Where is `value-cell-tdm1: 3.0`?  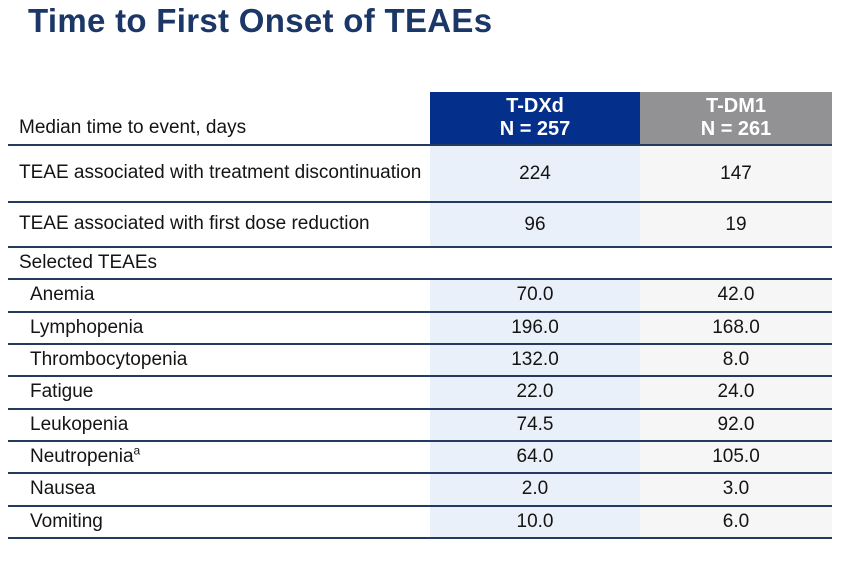 value-cell-tdm1: 3.0 is located at coordinates (736, 489).